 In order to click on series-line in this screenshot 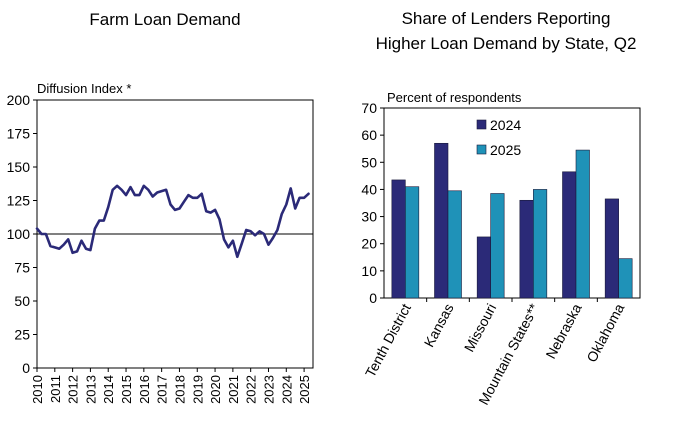, I will do `click(172, 221)`.